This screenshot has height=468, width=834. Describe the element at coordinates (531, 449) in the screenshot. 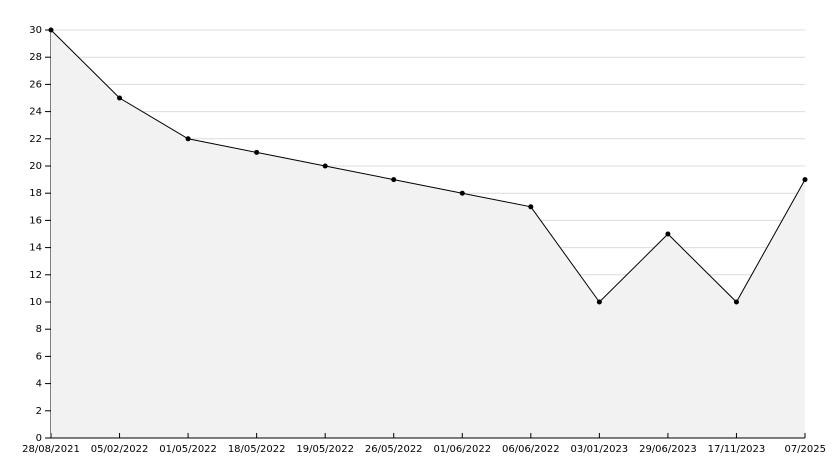

I see `x-tick-label: 06/06/2022` at that location.